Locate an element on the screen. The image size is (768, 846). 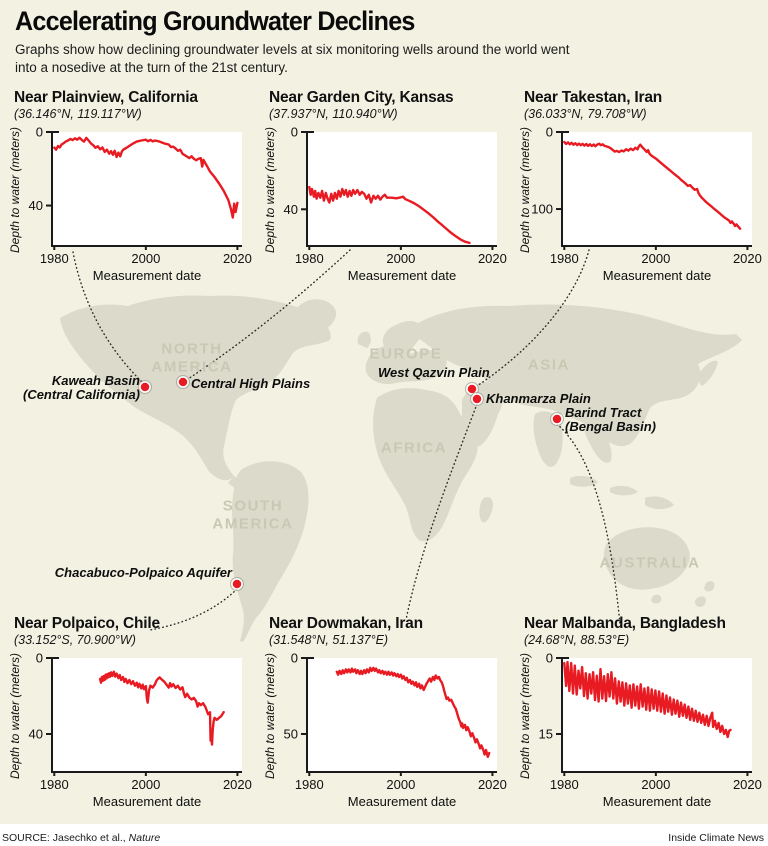
landmass-asia is located at coordinates (575, 375).